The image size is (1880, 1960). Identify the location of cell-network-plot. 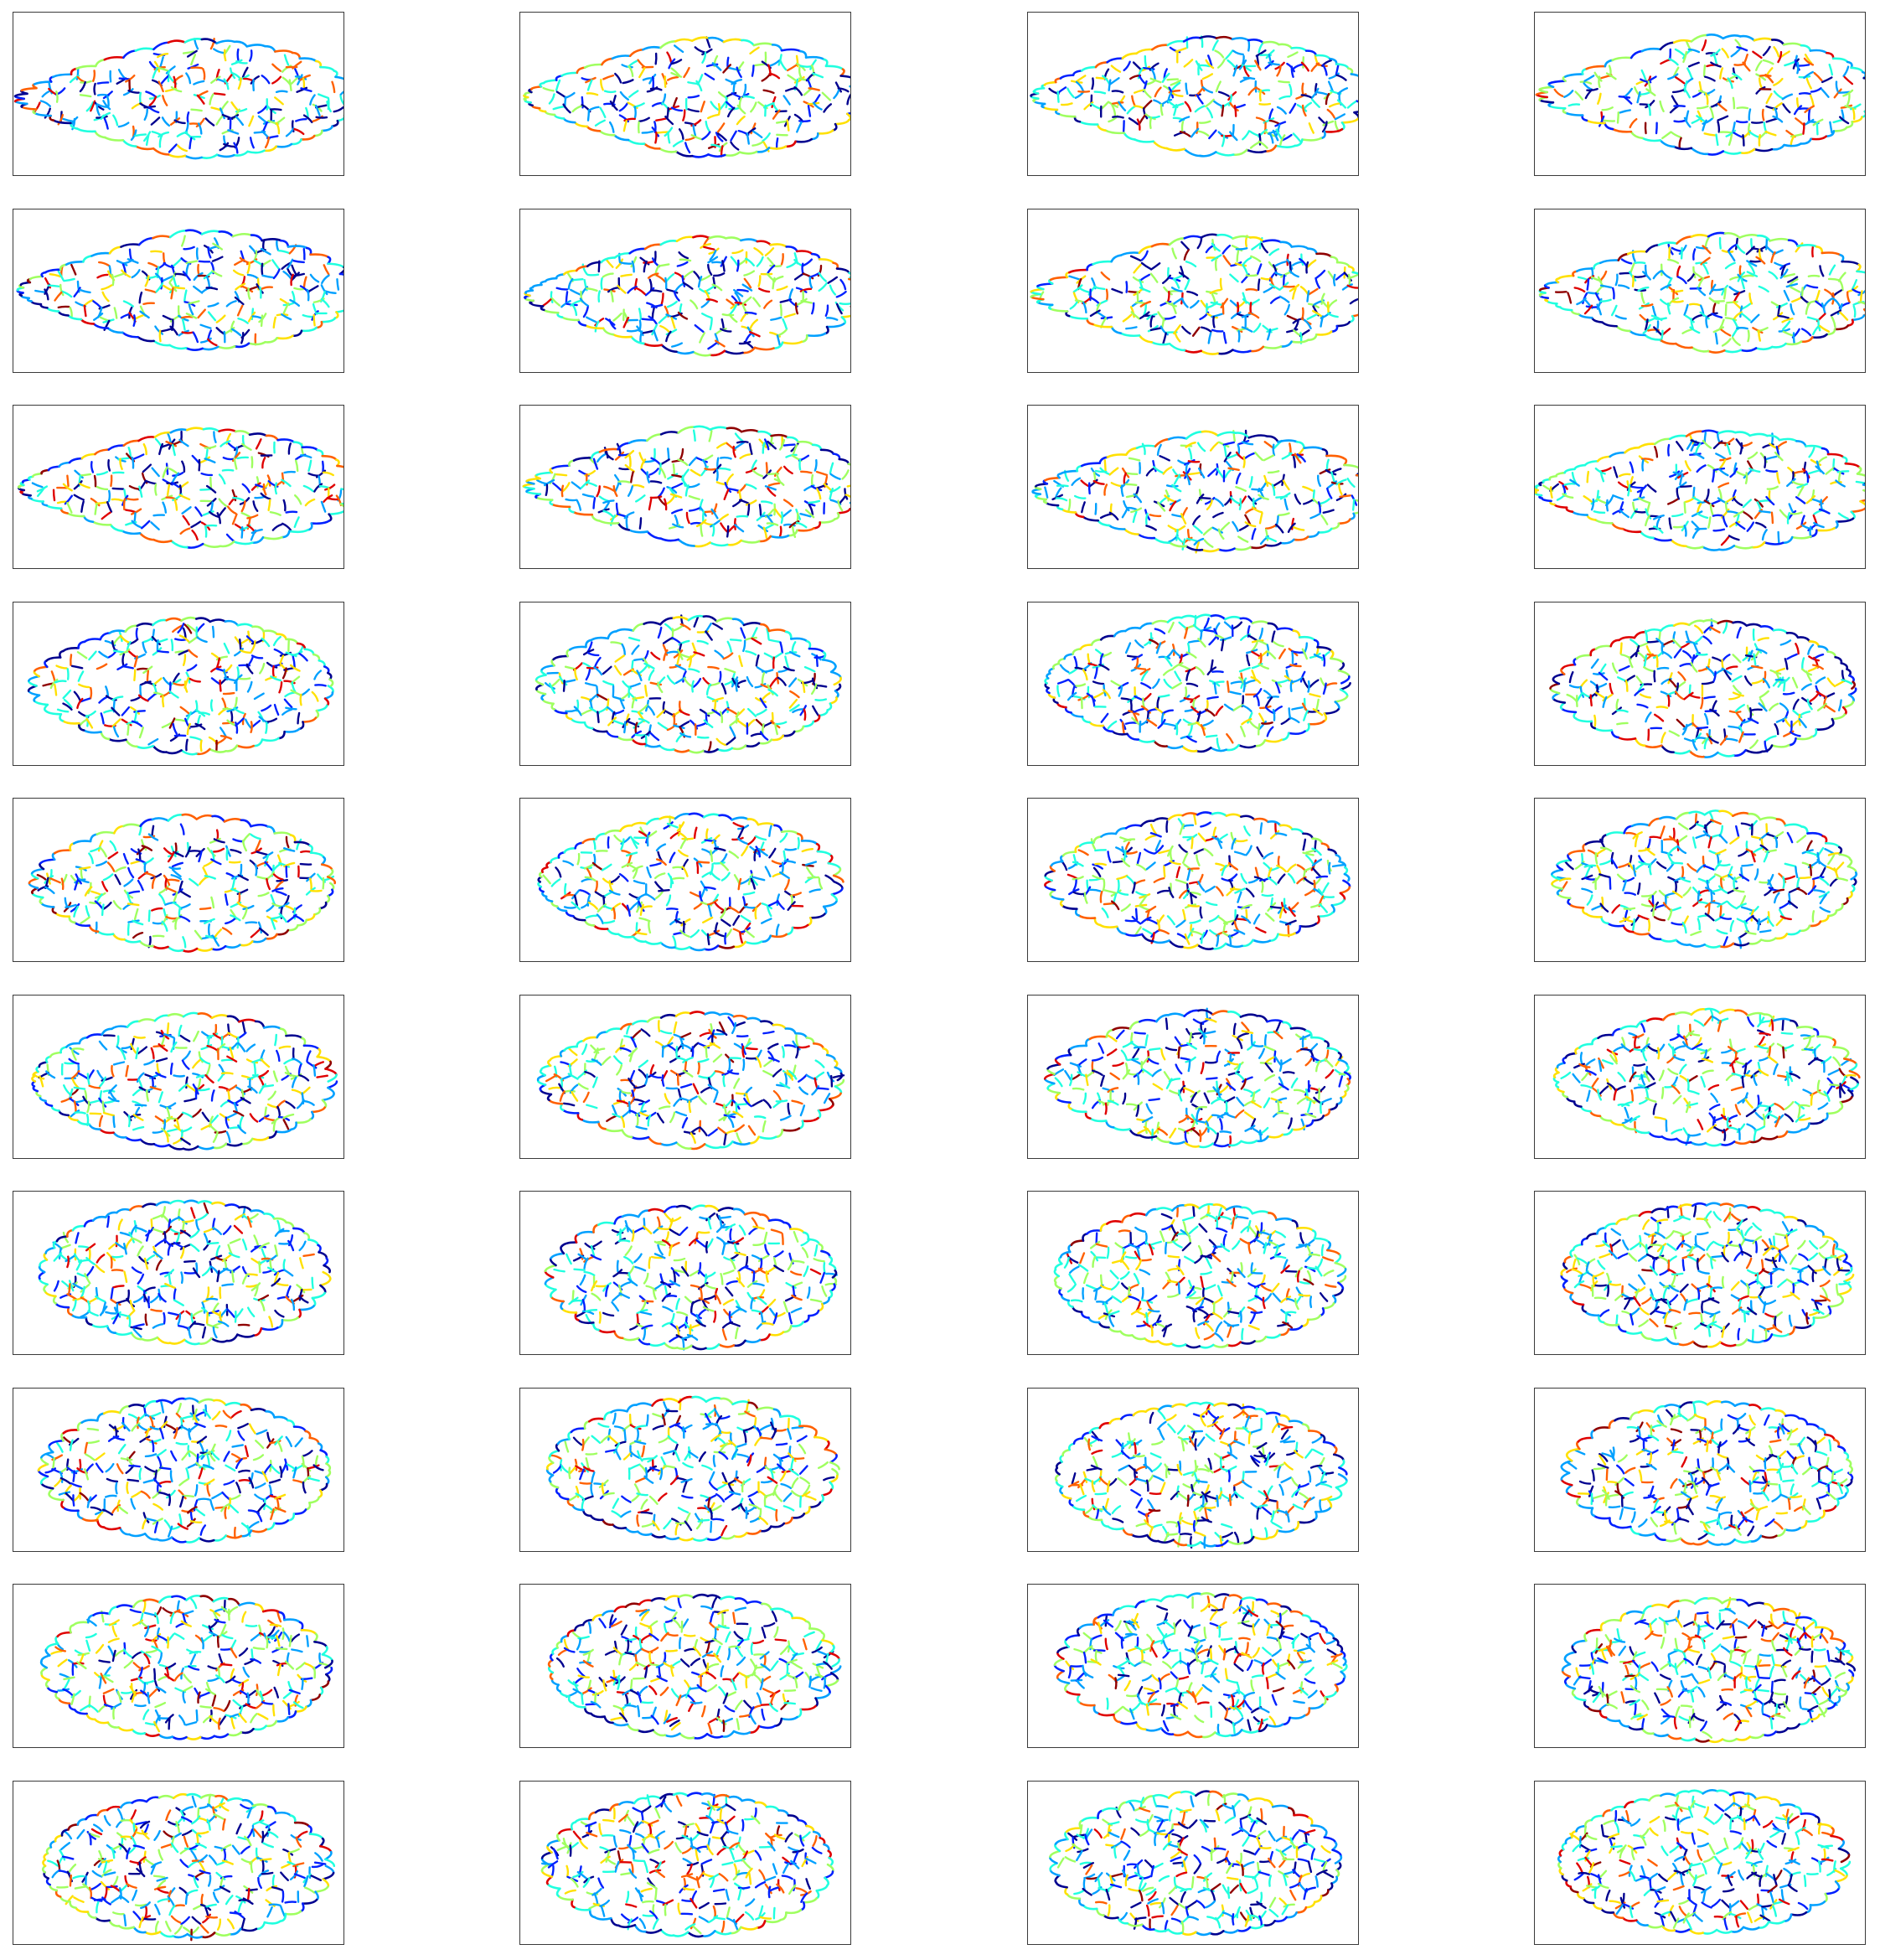
(182, 883).